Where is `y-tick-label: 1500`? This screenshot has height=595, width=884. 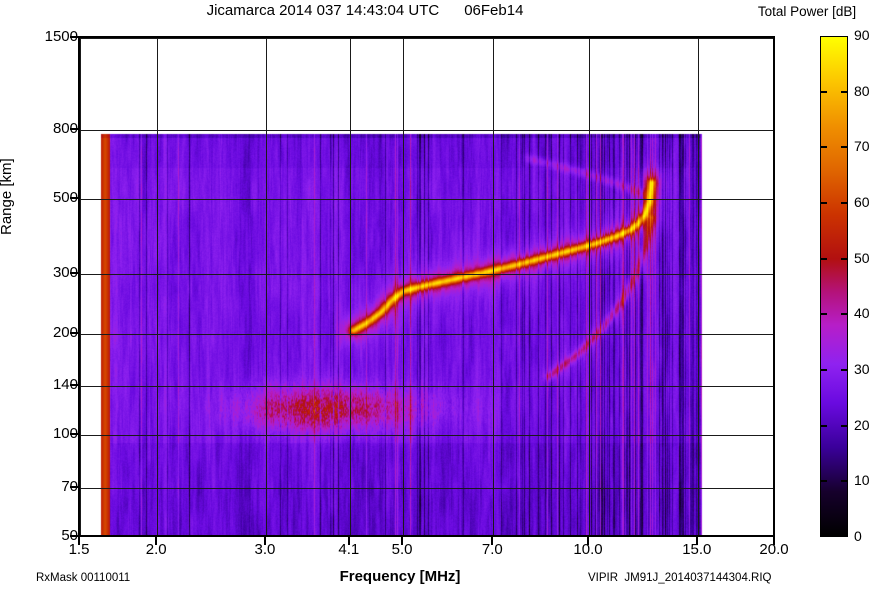
y-tick-label: 1500 is located at coordinates (61, 36).